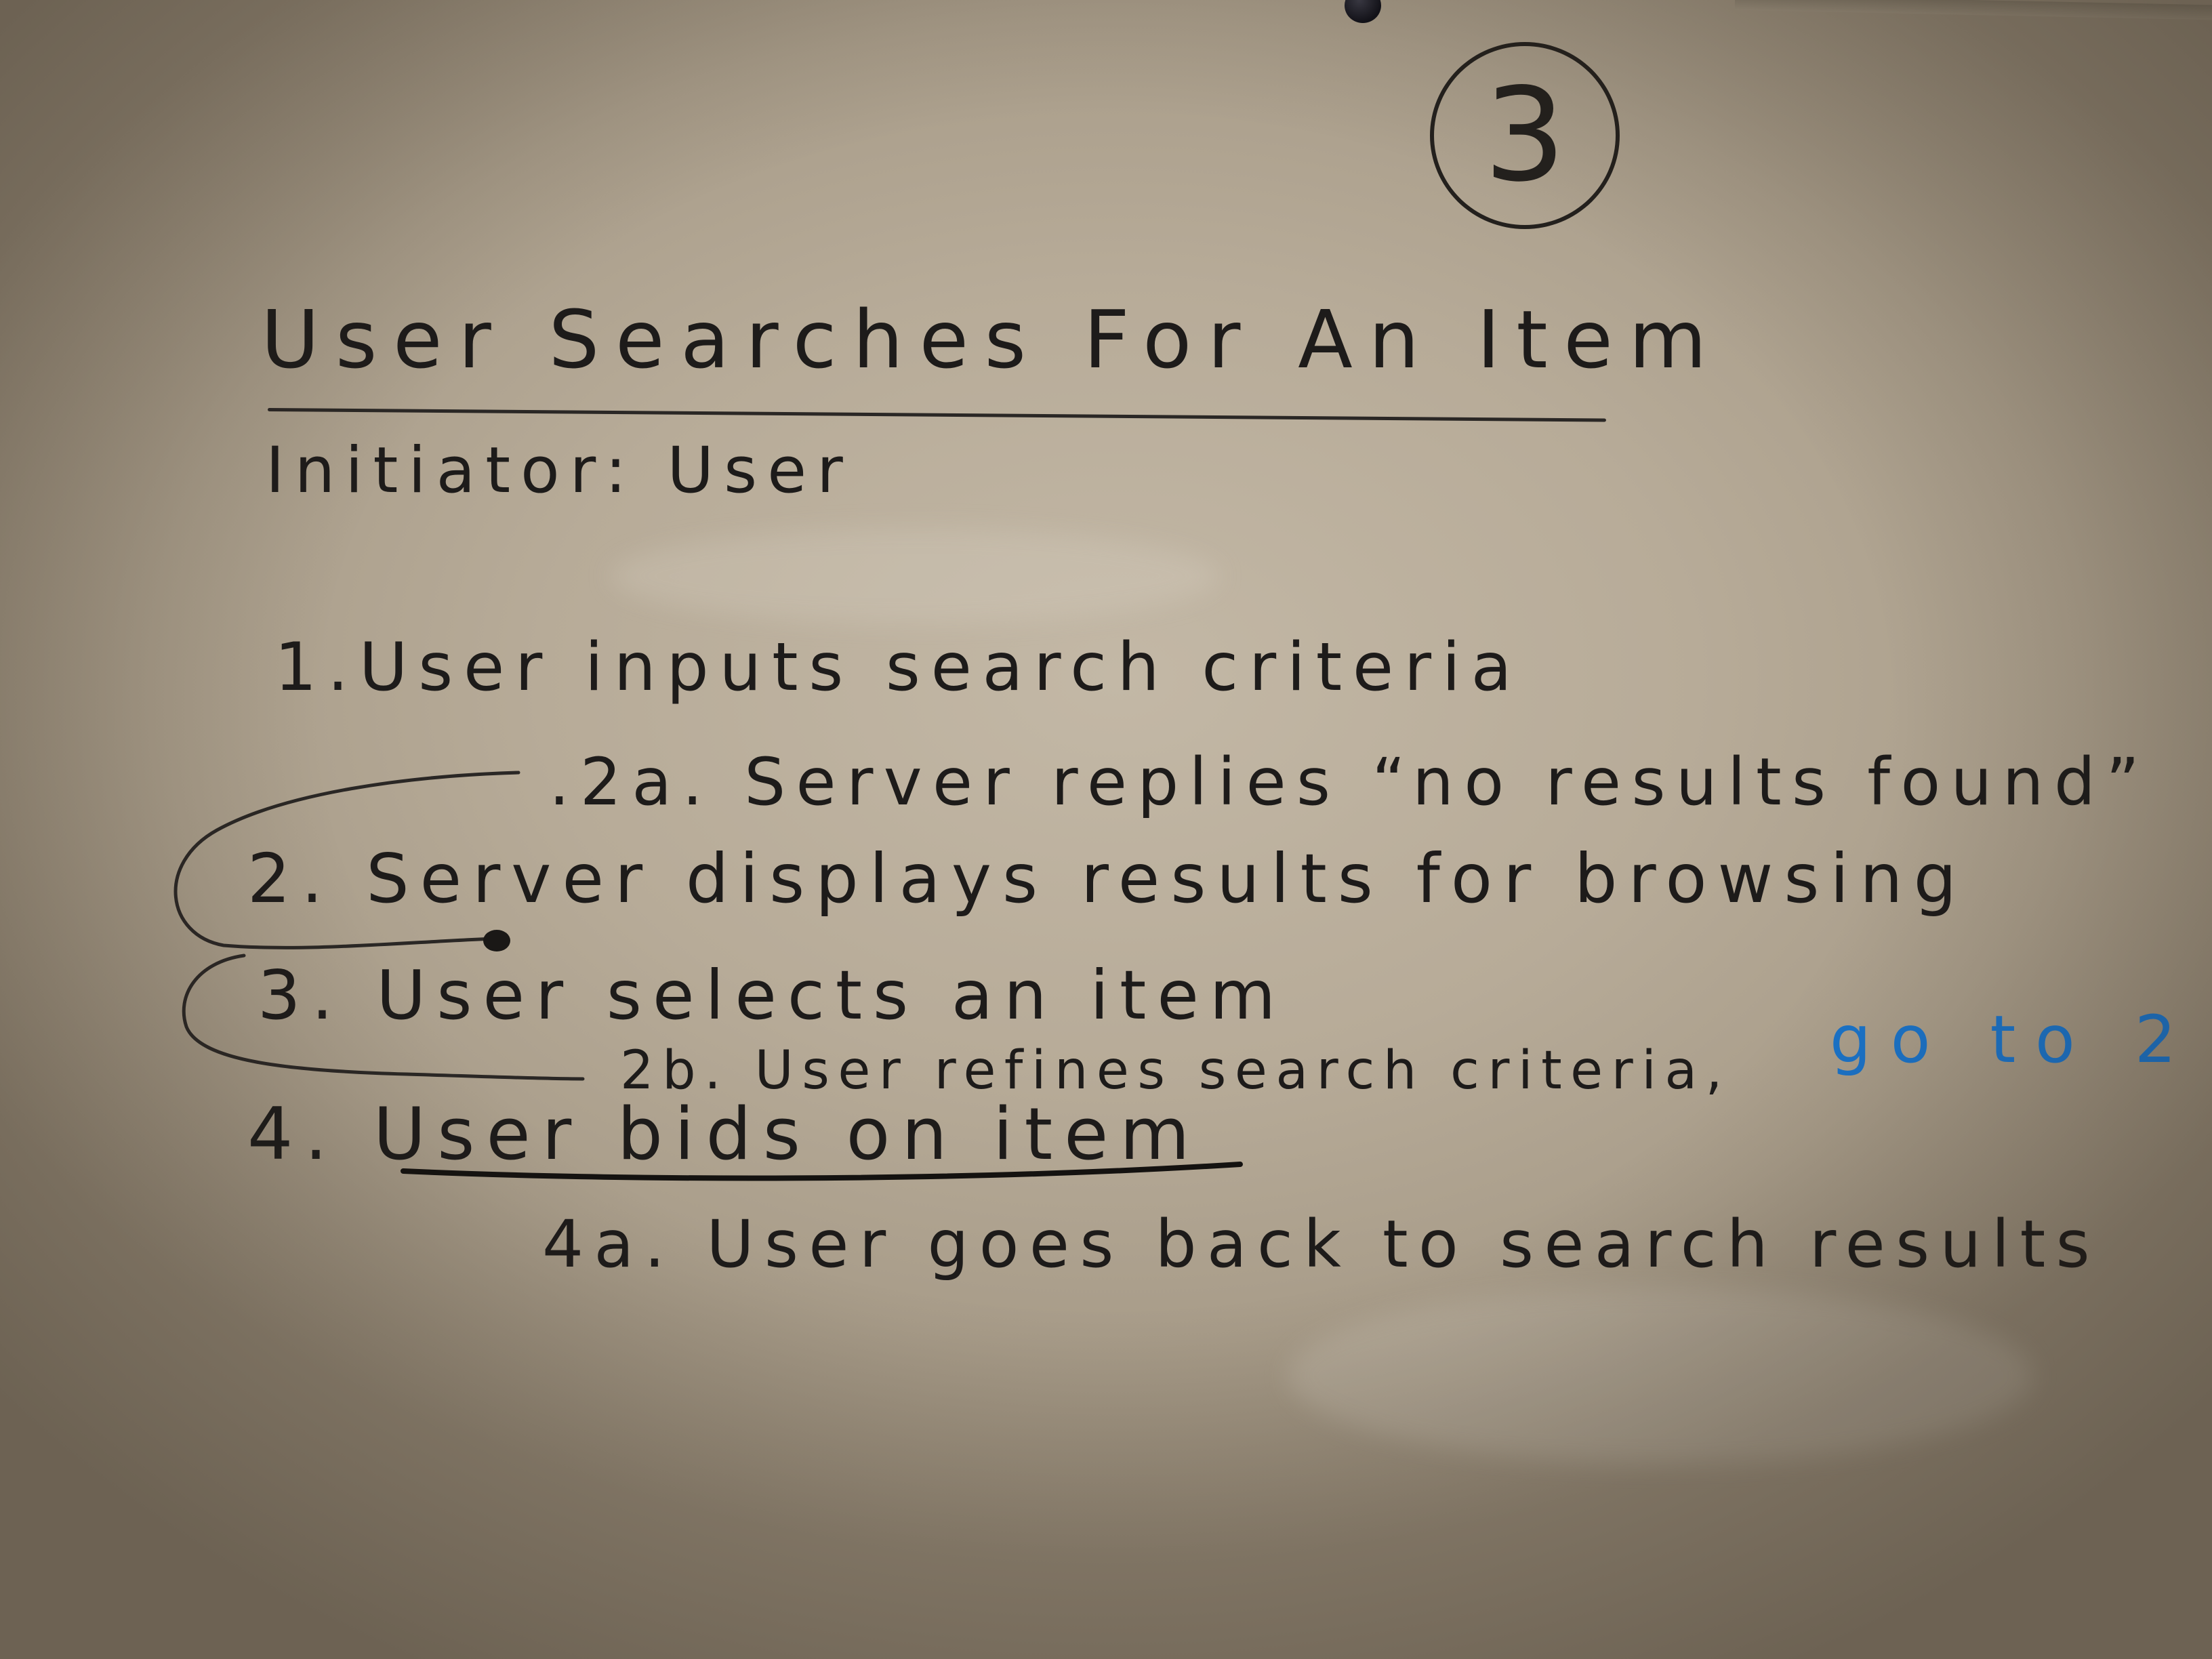  Describe the element at coordinates (1525, 135) in the screenshot. I see `page-number-circle: 3` at that location.